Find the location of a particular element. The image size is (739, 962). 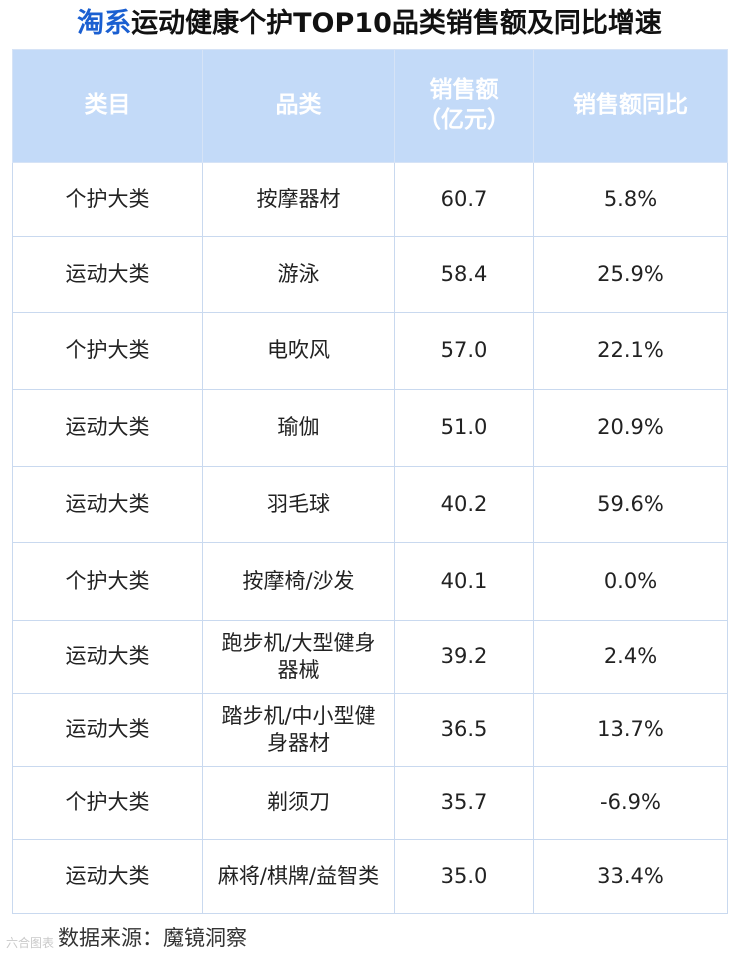

header-row: 类目 品类 销售额 （亿元） 销售额同比 is located at coordinates (370, 106).